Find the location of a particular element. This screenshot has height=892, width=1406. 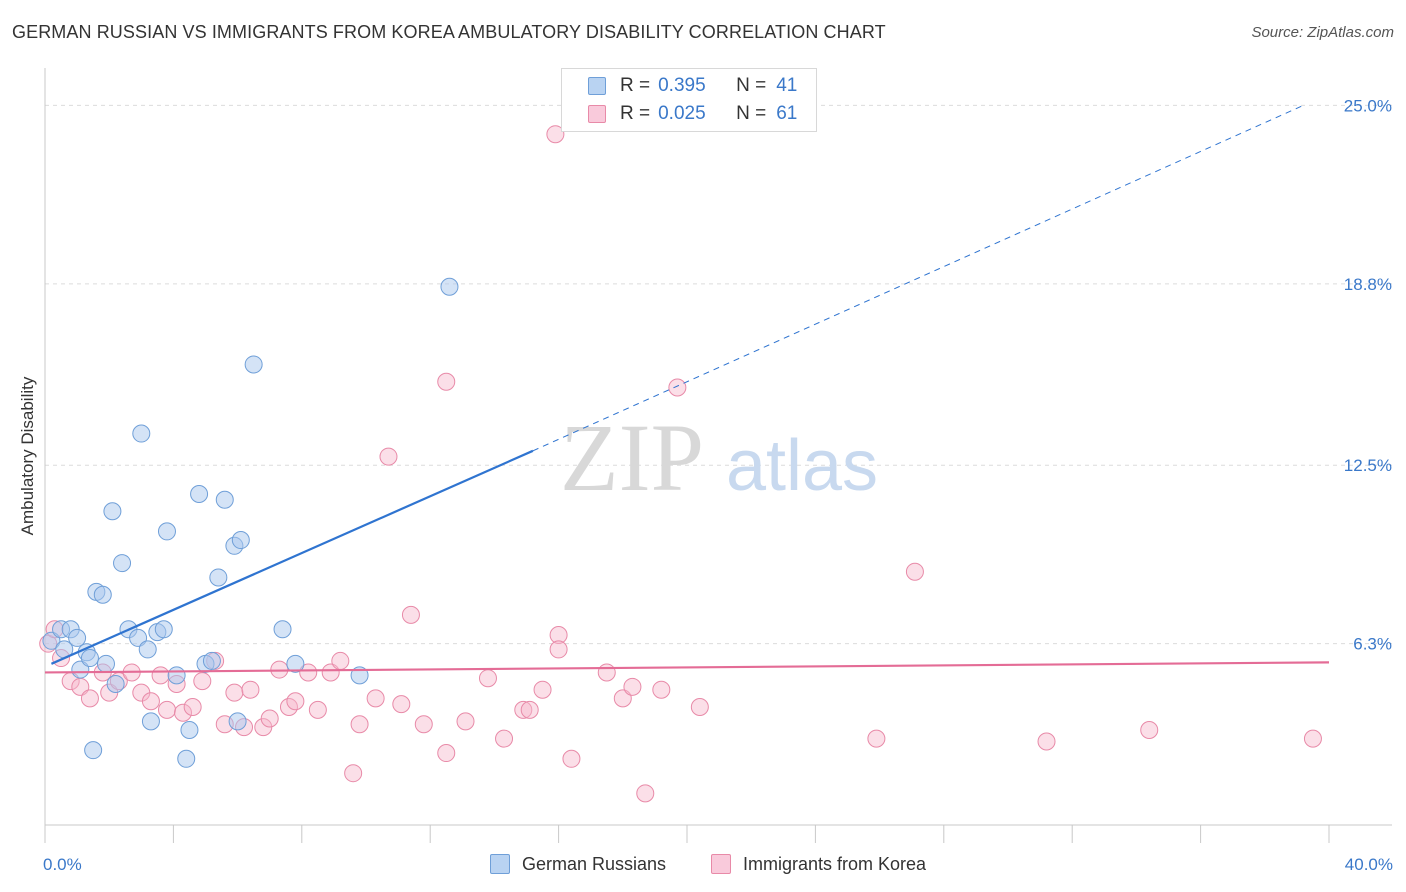

stats-legend: R = 0.395 N = 41 R = 0.025 N = 61 is located at coordinates (689, 100).